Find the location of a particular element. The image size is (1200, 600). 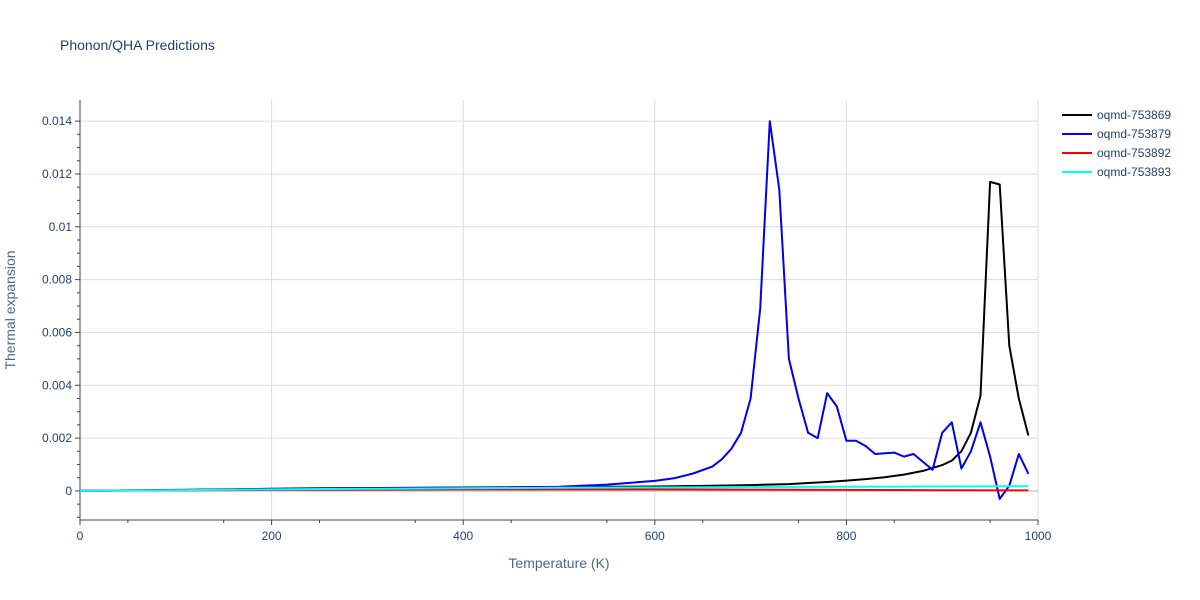

y-tick-label: 0.004 is located at coordinates (57, 385).